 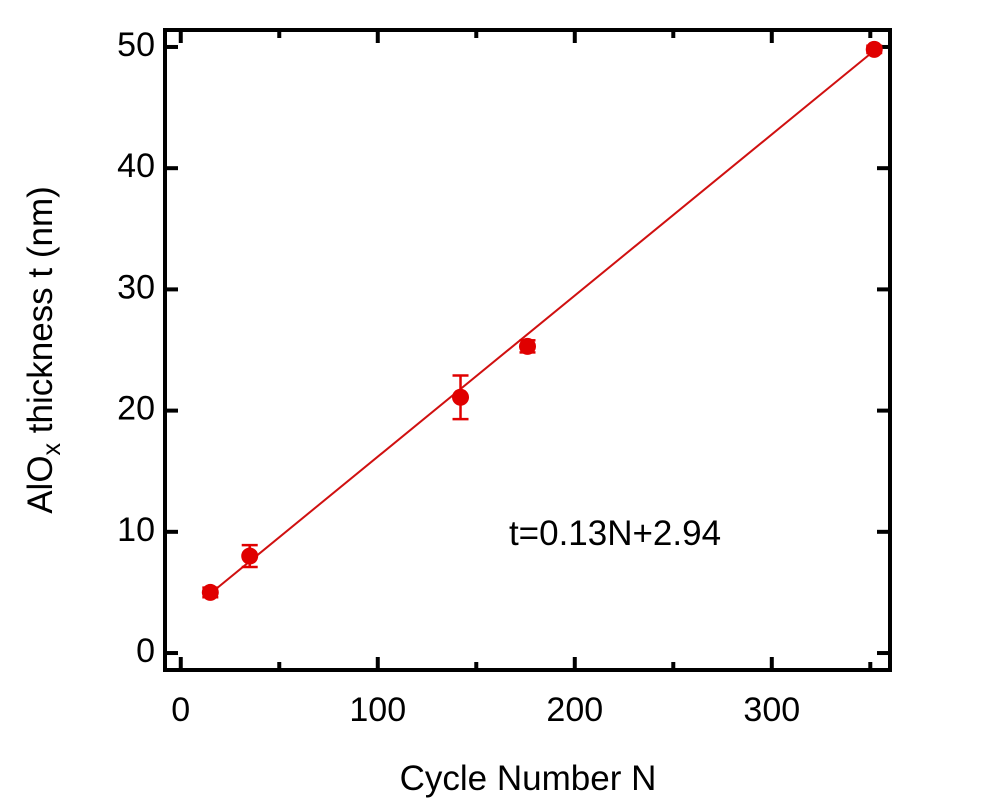 What do you see at coordinates (377, 710) in the screenshot?
I see `x-tick-label: 100` at bounding box center [377, 710].